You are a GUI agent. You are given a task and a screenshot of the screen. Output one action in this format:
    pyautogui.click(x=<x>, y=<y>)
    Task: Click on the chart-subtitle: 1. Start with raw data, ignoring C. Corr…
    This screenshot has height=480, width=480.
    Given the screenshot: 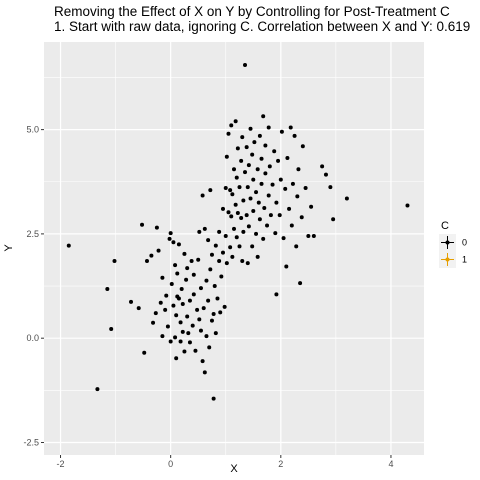 What is the action you would take?
    pyautogui.click(x=262, y=26)
    